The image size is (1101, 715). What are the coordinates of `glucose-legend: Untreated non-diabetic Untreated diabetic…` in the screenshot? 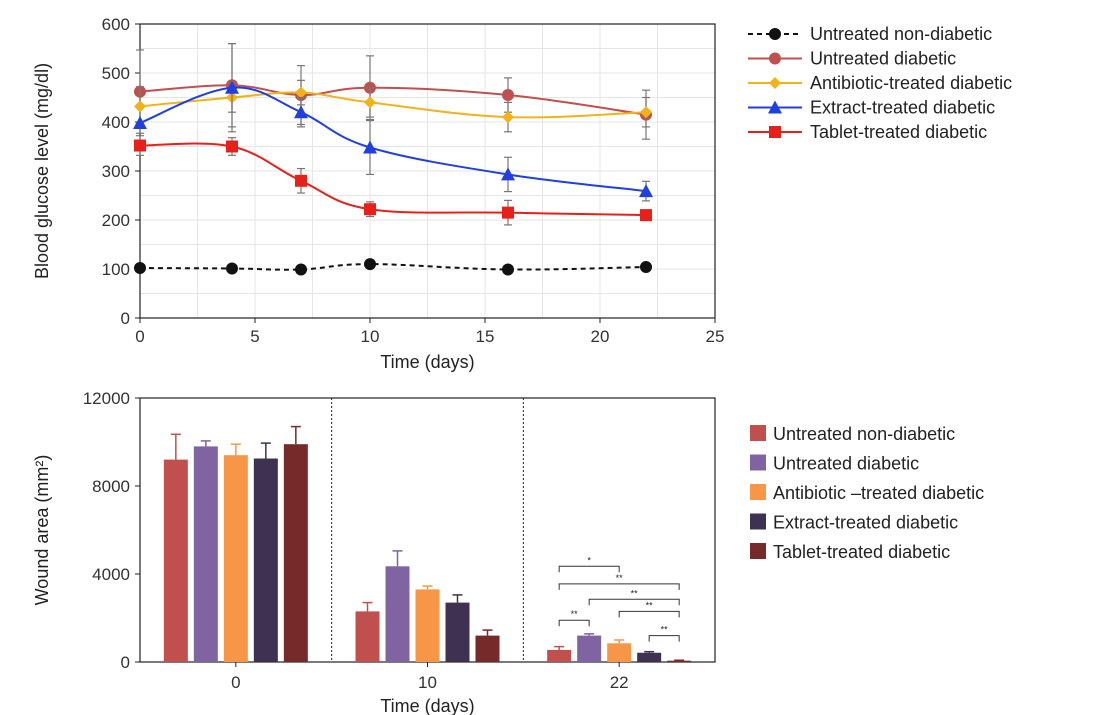 It's located at (880, 83).